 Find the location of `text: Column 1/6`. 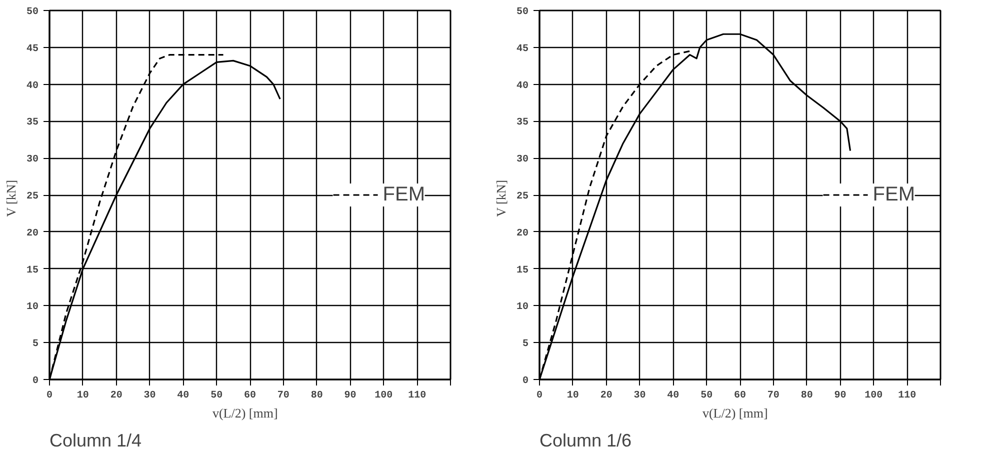

text: Column 1/6 is located at coordinates (586, 440).